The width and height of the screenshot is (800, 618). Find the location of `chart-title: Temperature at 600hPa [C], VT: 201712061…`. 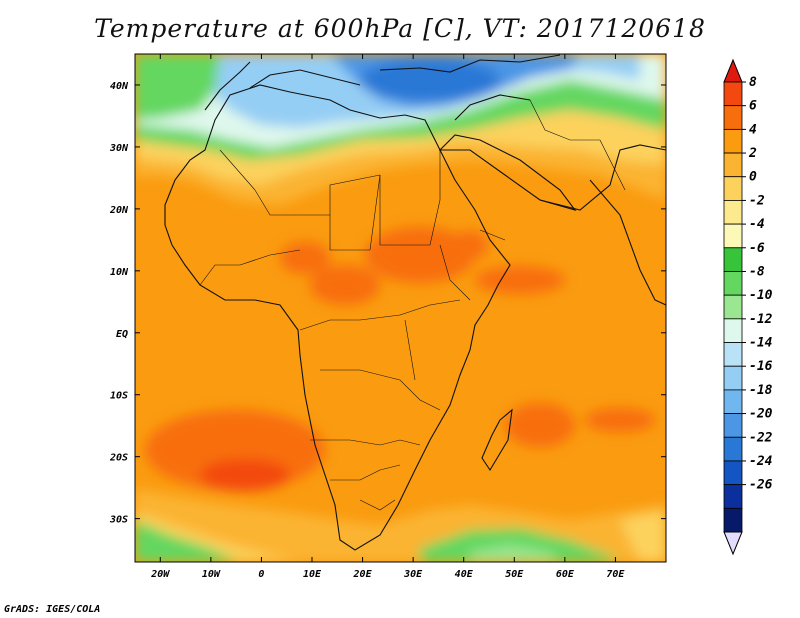

chart-title: Temperature at 600hPa [C], VT: 201712061… is located at coordinates (400, 28).